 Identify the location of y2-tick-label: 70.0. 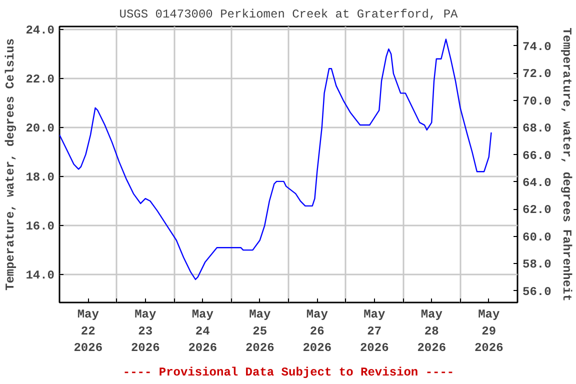
(537, 101).